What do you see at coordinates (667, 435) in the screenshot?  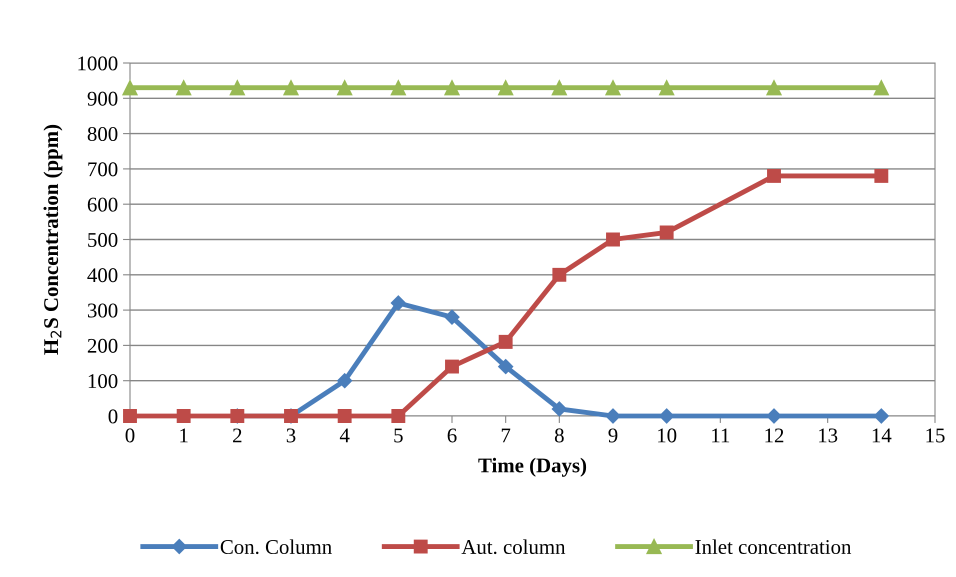 I see `x-tick-label: 10` at bounding box center [667, 435].